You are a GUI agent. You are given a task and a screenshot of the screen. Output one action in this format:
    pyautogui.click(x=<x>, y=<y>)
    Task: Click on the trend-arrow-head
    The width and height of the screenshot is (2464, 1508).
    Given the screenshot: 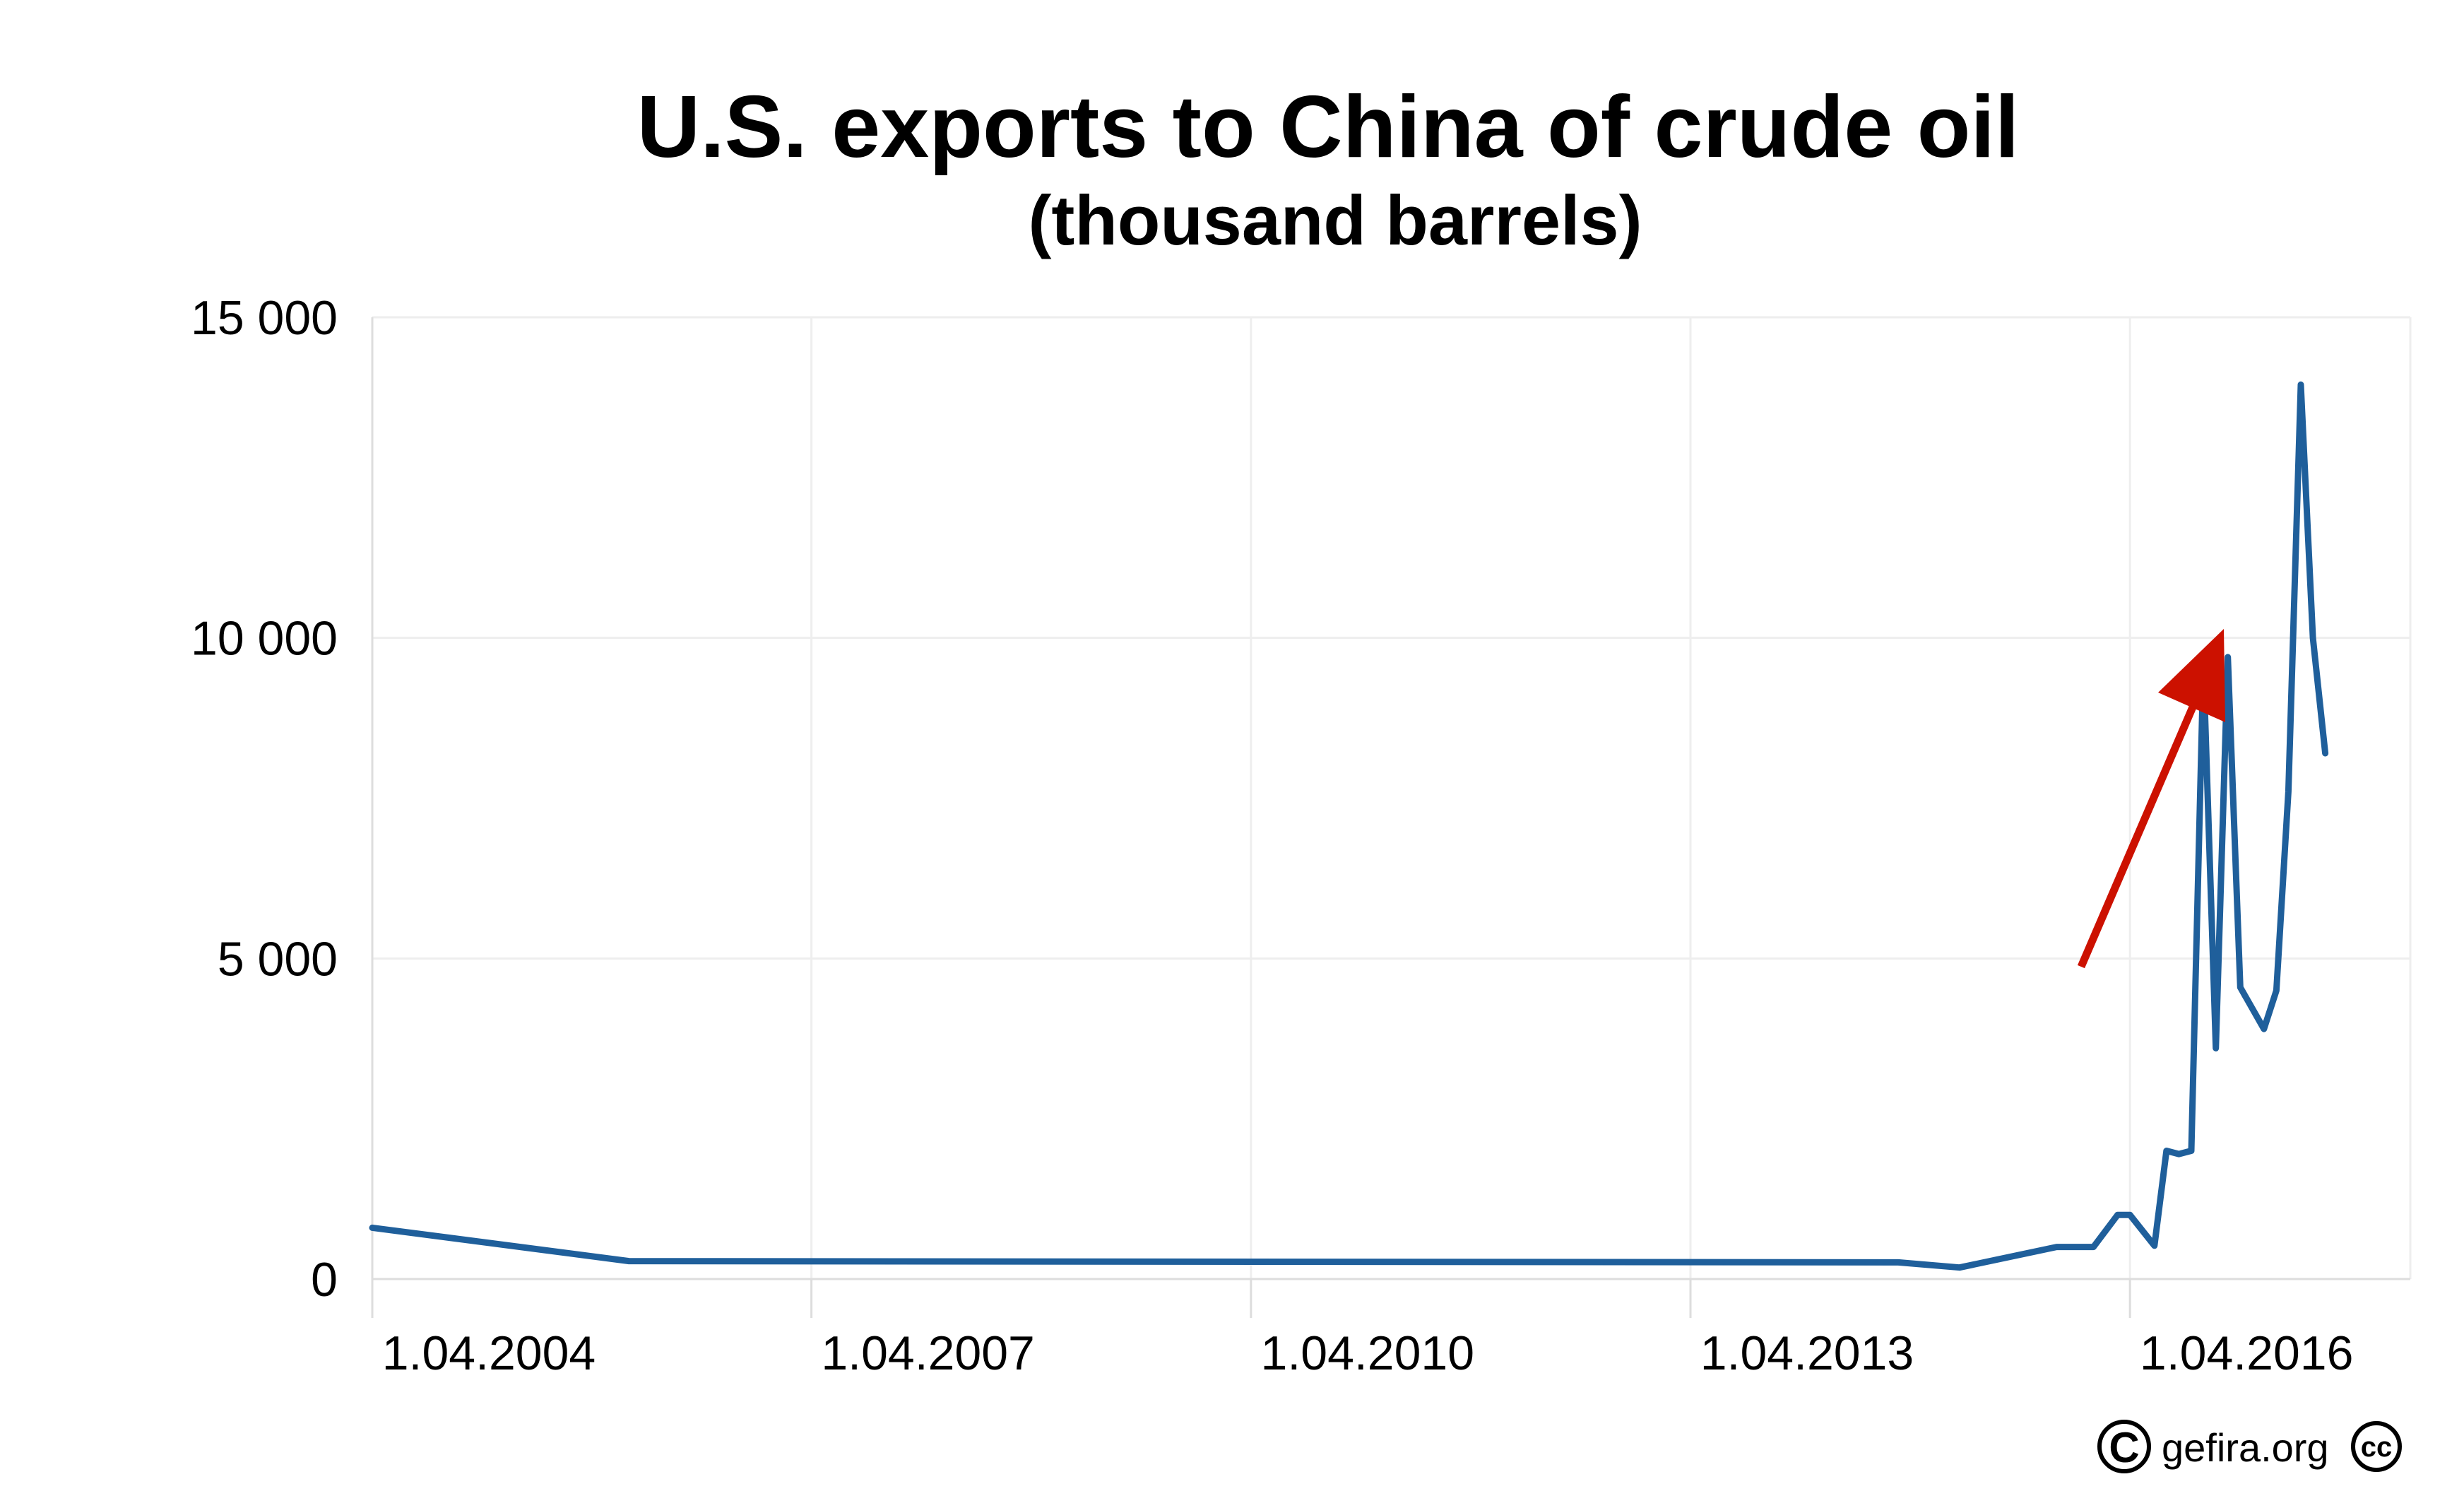 What is the action you would take?
    pyautogui.click(x=2191, y=675)
    